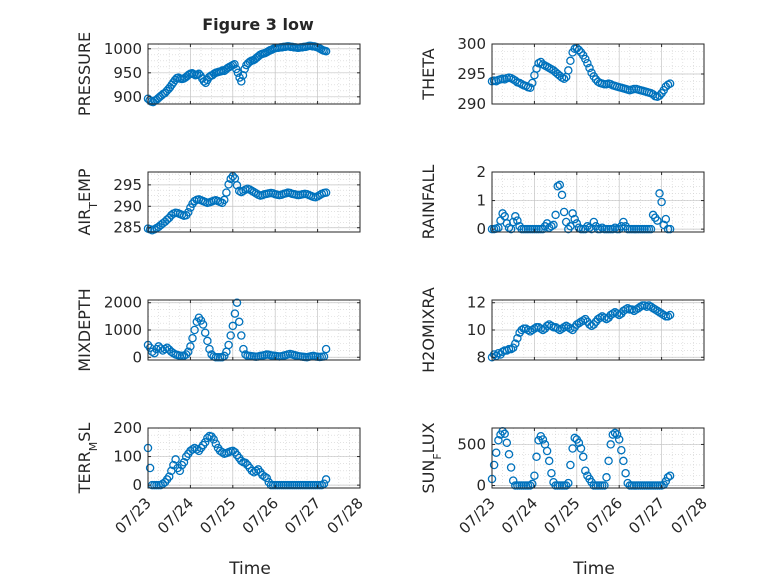 The height and width of the screenshot is (587, 778). I want to click on y-axis-label: H2OMIXRA, so click(428, 330).